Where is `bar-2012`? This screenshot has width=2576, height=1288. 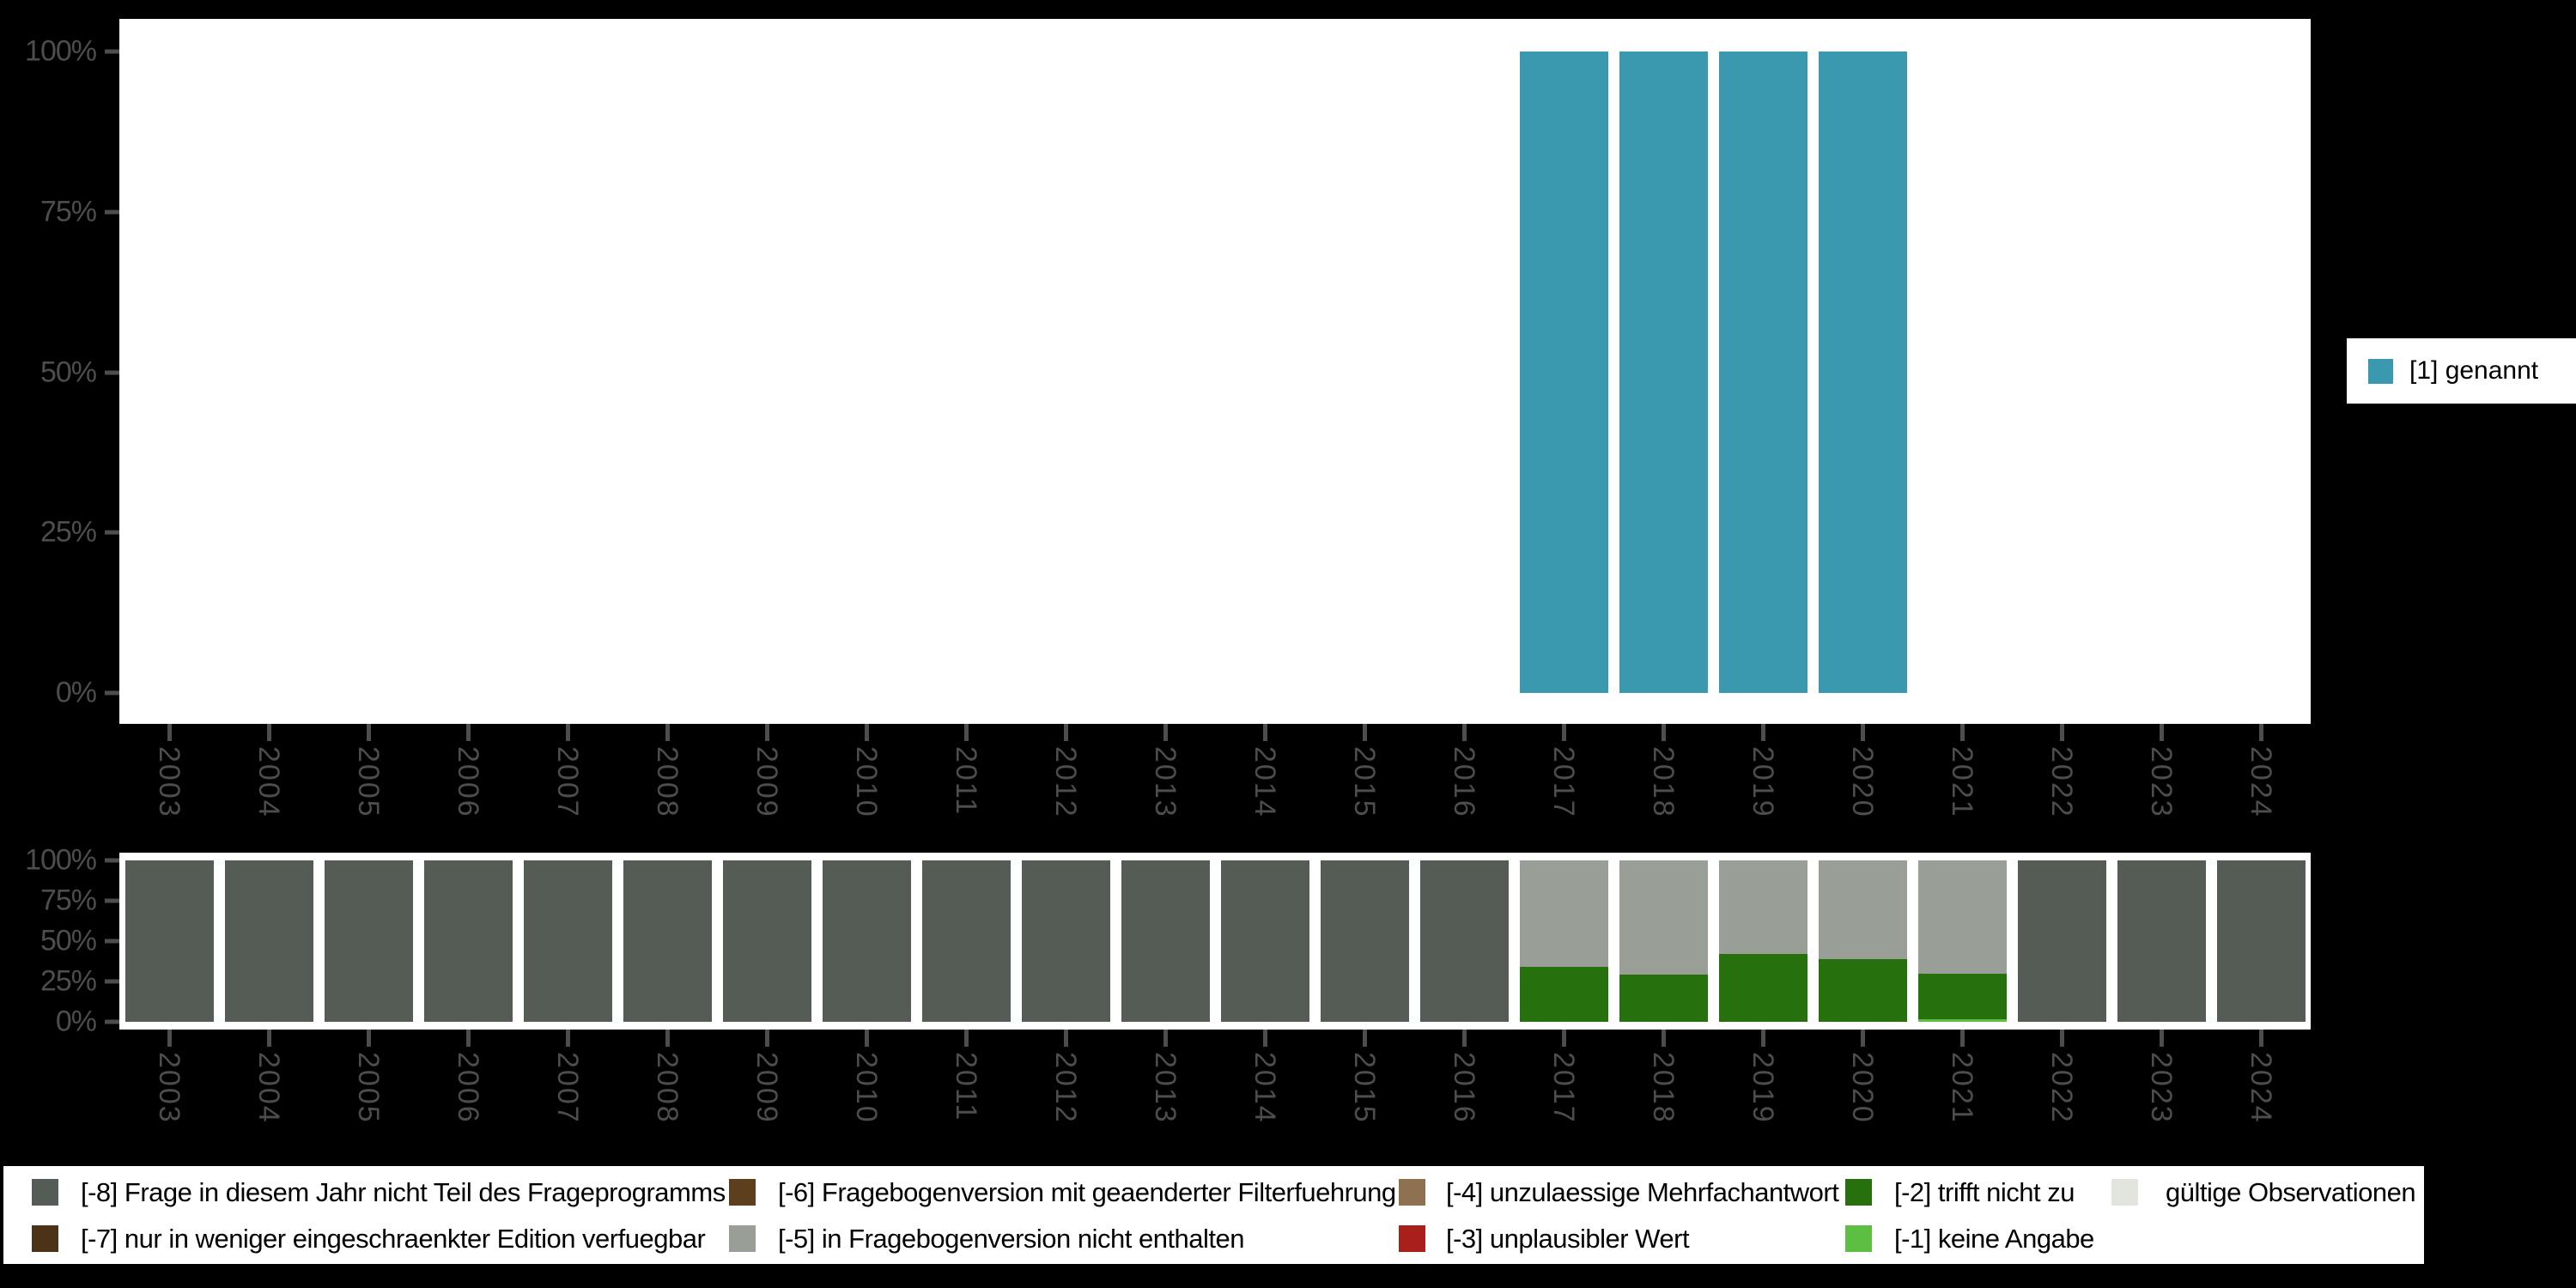
bar-2012 is located at coordinates (1065, 941).